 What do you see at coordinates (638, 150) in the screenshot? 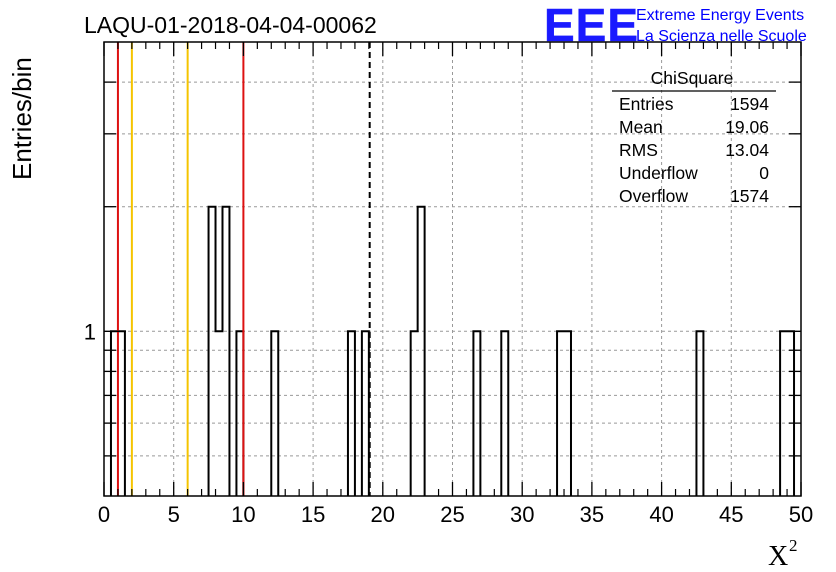
I see `stats-row-label: RMS` at bounding box center [638, 150].